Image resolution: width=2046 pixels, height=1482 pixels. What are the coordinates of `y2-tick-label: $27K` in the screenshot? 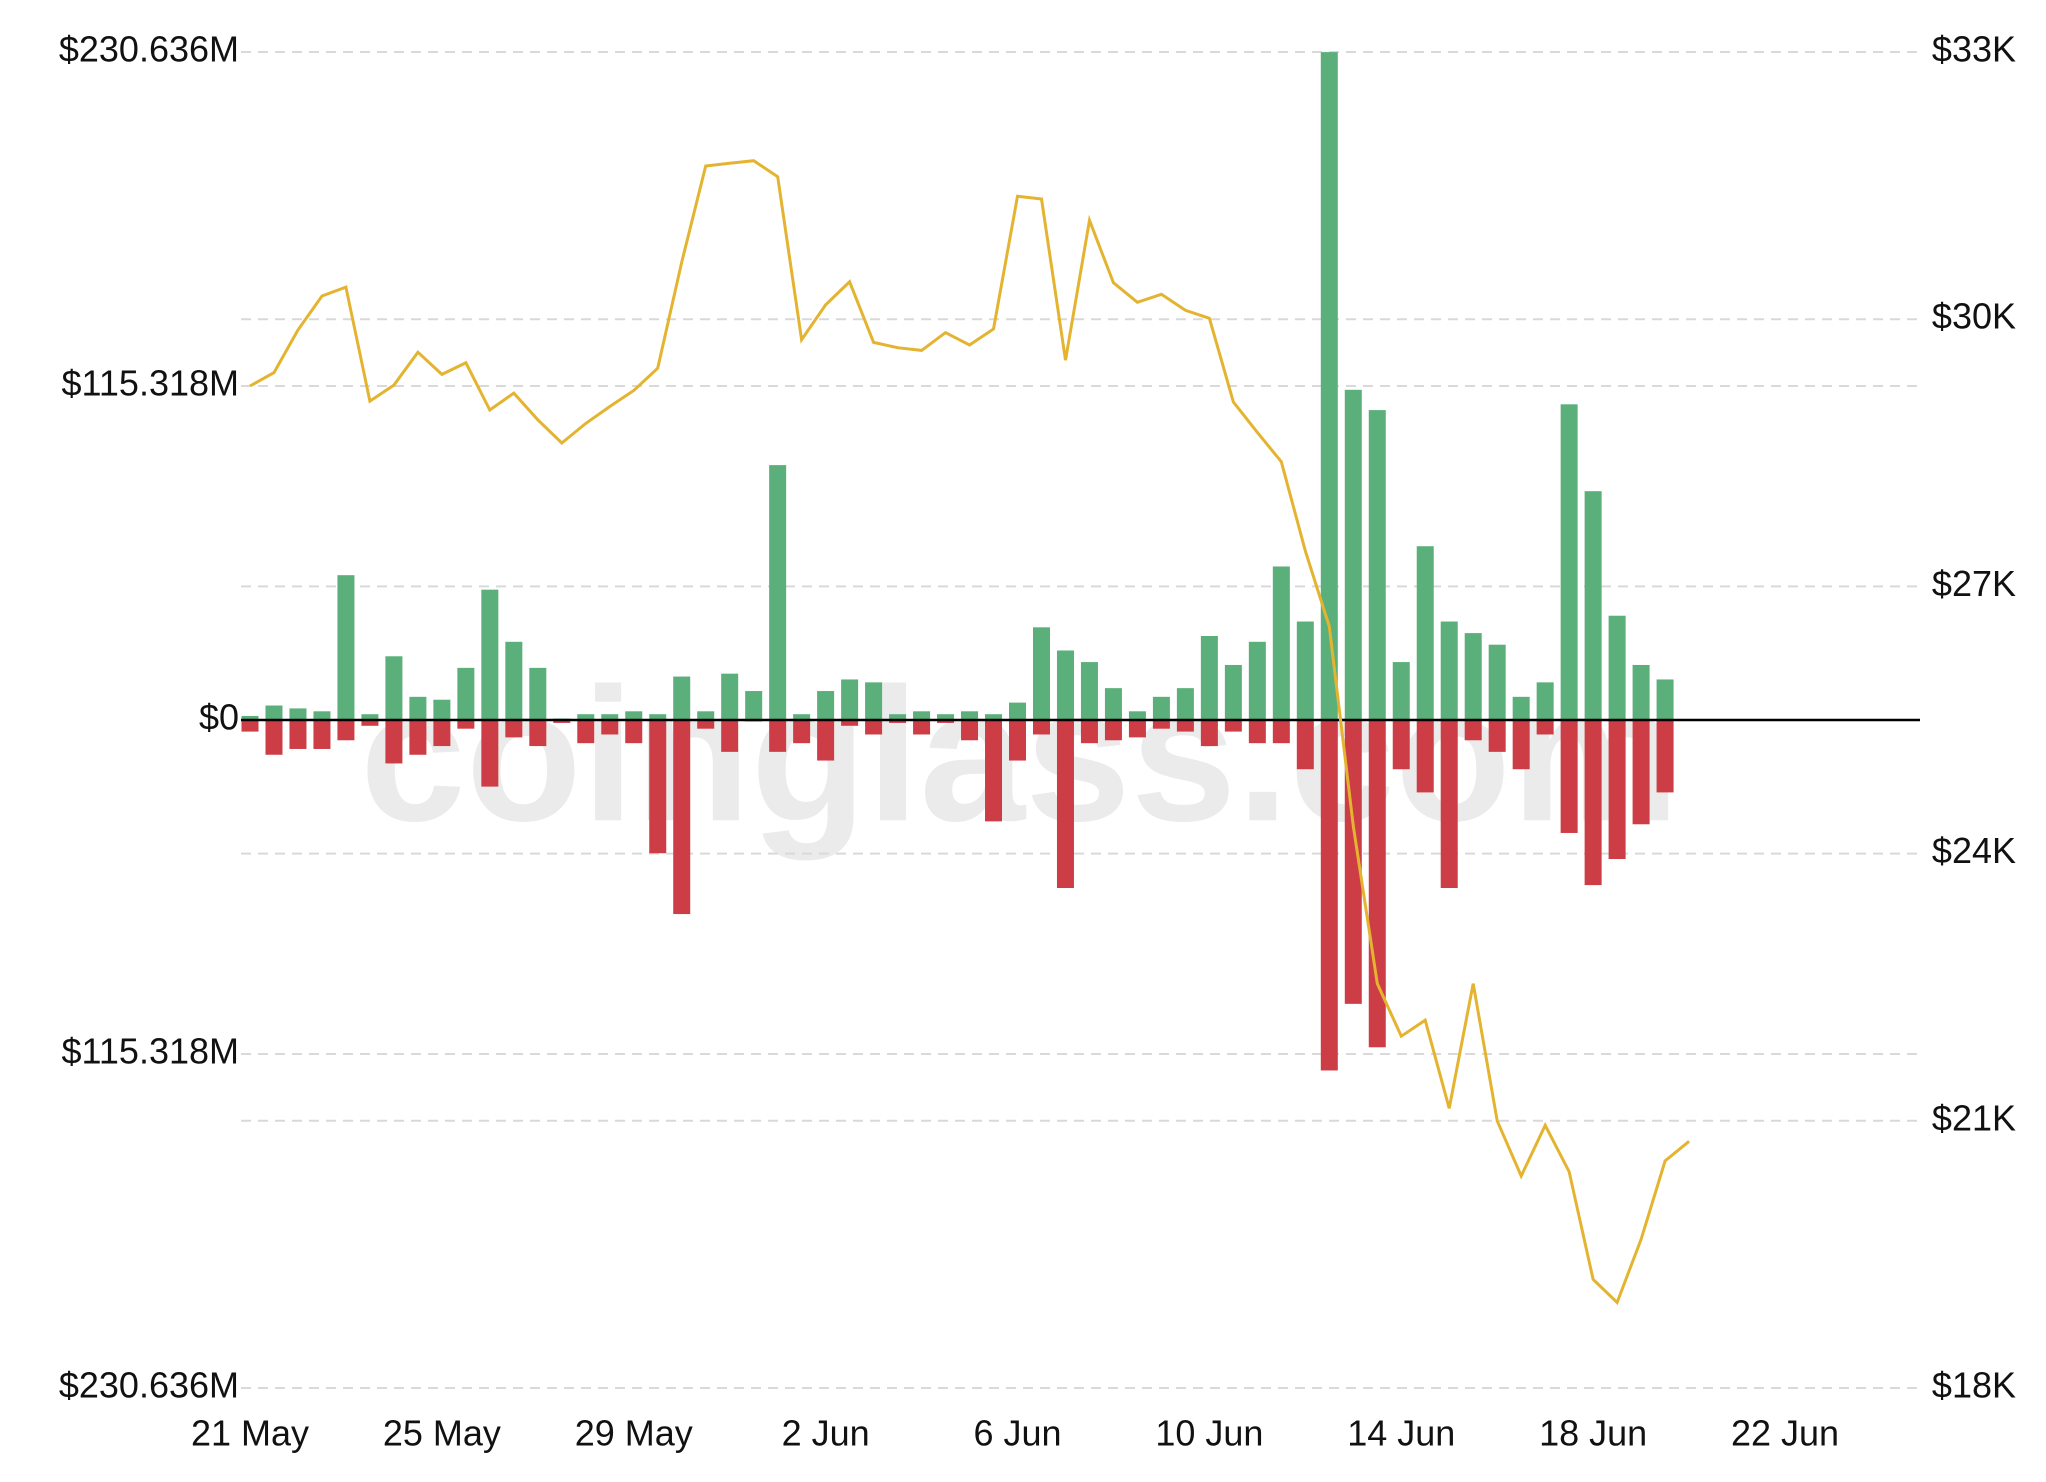 It's located at (1974, 583).